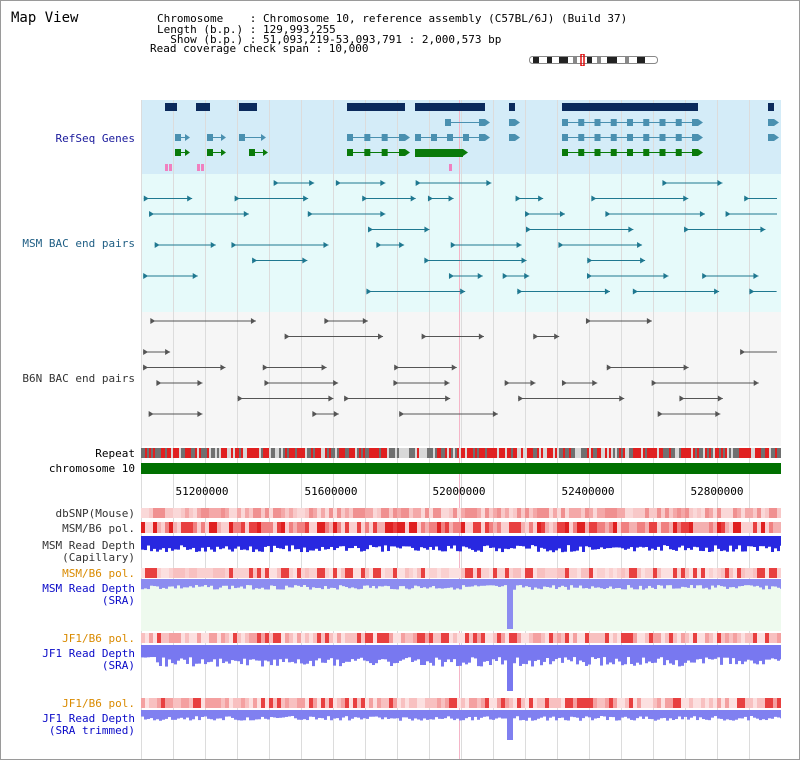 The height and width of the screenshot is (760, 800). What do you see at coordinates (461, 551) in the screenshot?
I see `msm-depth-capillary-plot` at bounding box center [461, 551].